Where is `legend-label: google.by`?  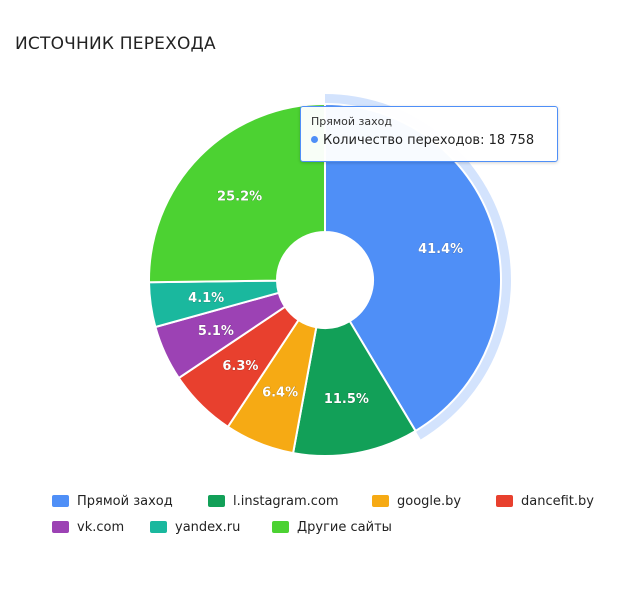 legend-label: google.by is located at coordinates (429, 501).